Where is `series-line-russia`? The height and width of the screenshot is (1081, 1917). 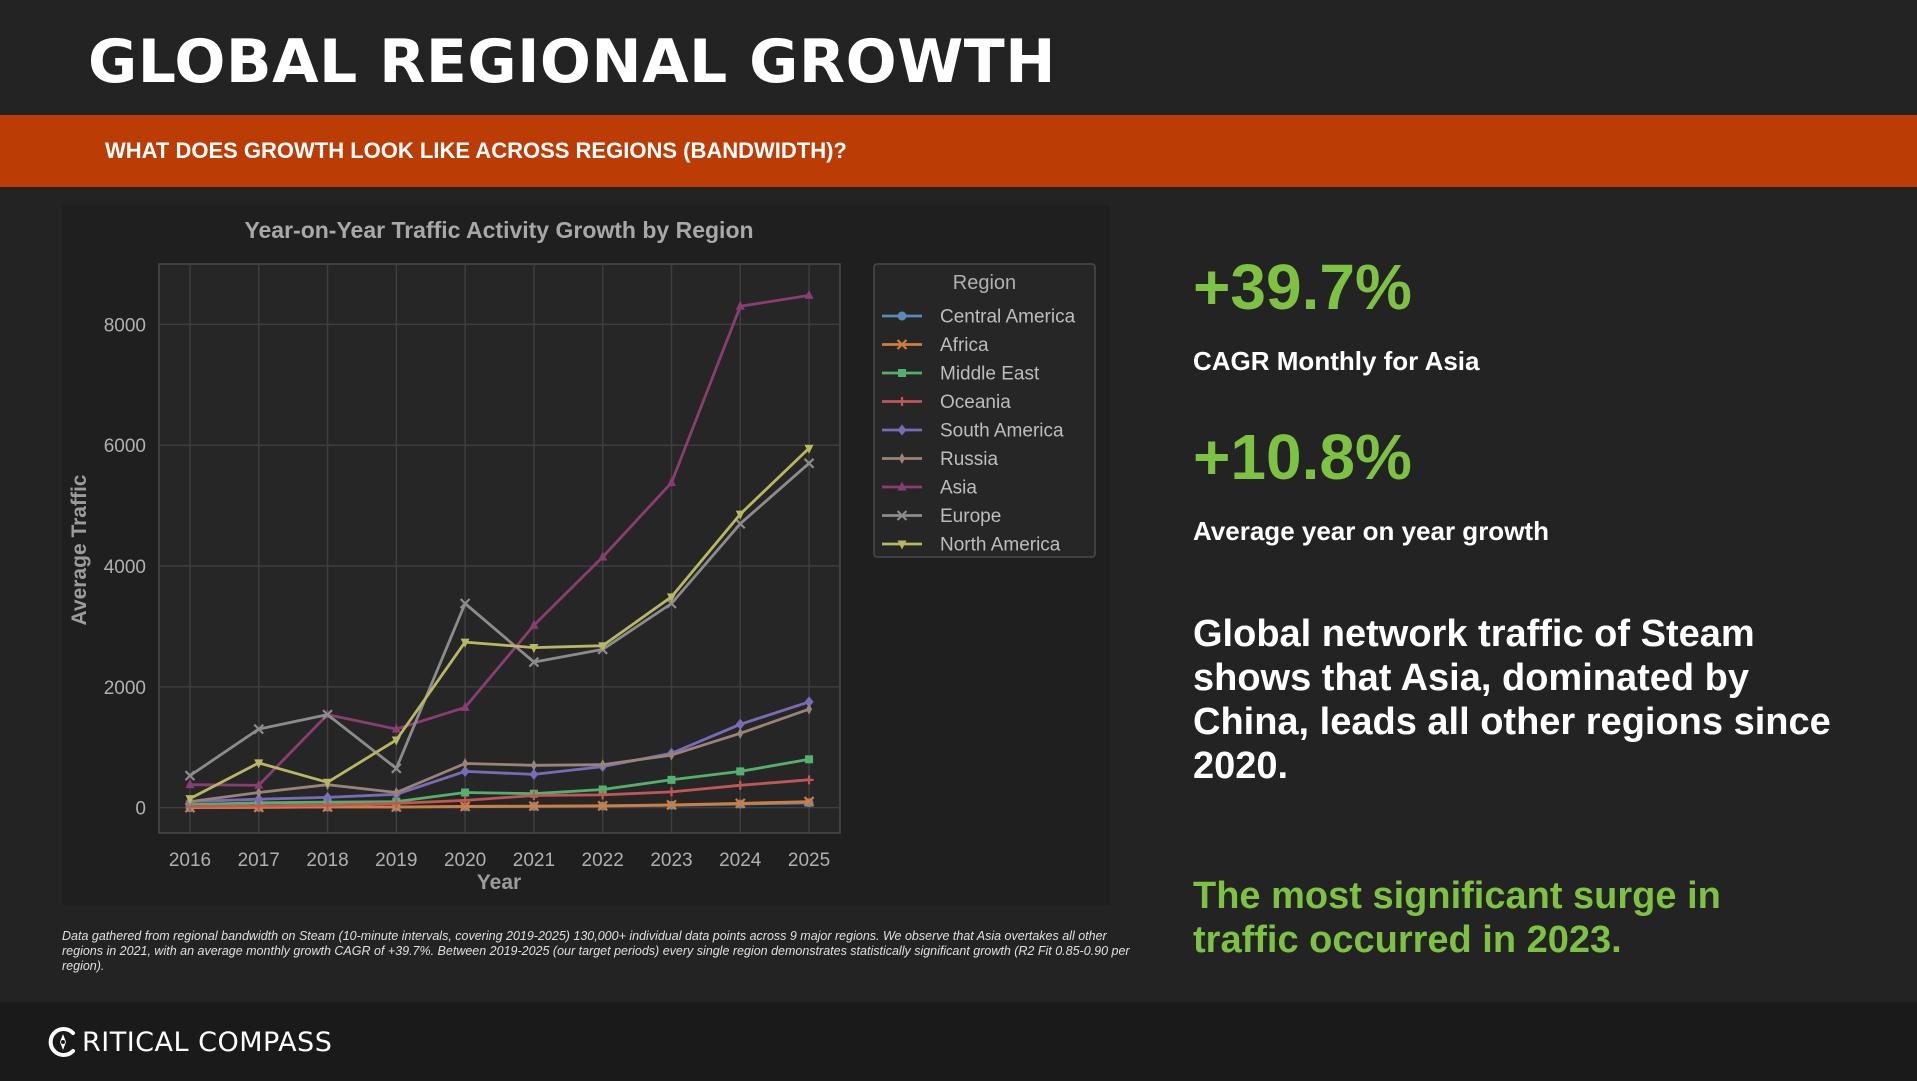
series-line-russia is located at coordinates (499, 755).